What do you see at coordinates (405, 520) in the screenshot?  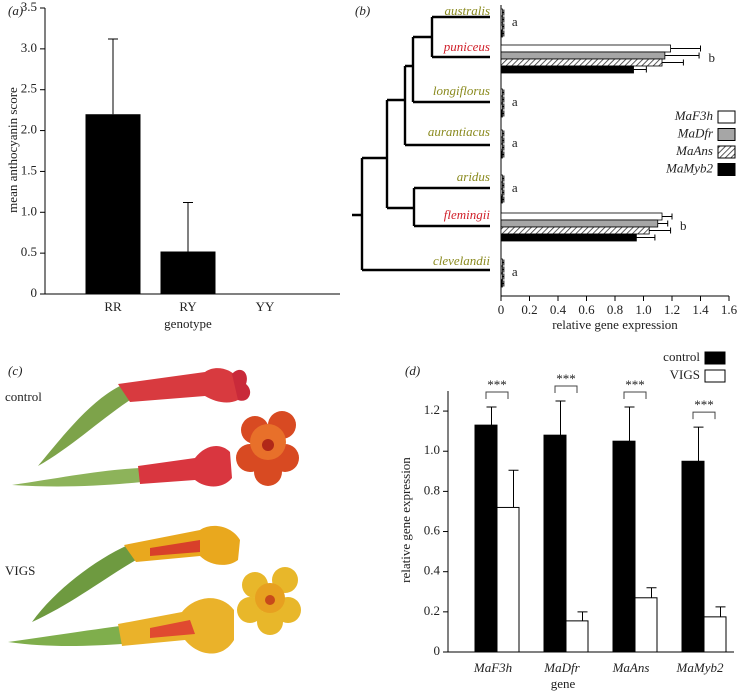 I see `y-axis-label: relative gene expression` at bounding box center [405, 520].